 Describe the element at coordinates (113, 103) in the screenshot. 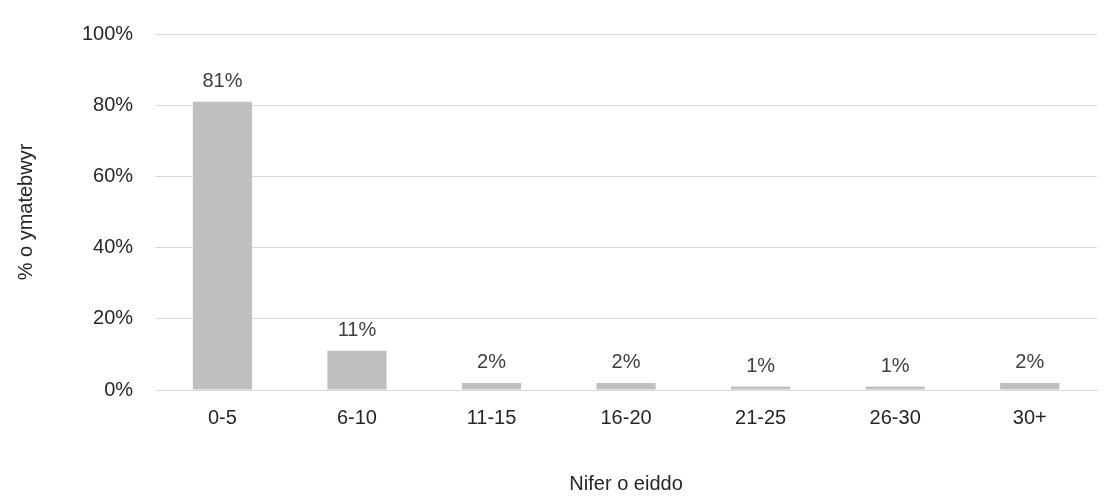

I see `y-tick-label: 80%` at that location.